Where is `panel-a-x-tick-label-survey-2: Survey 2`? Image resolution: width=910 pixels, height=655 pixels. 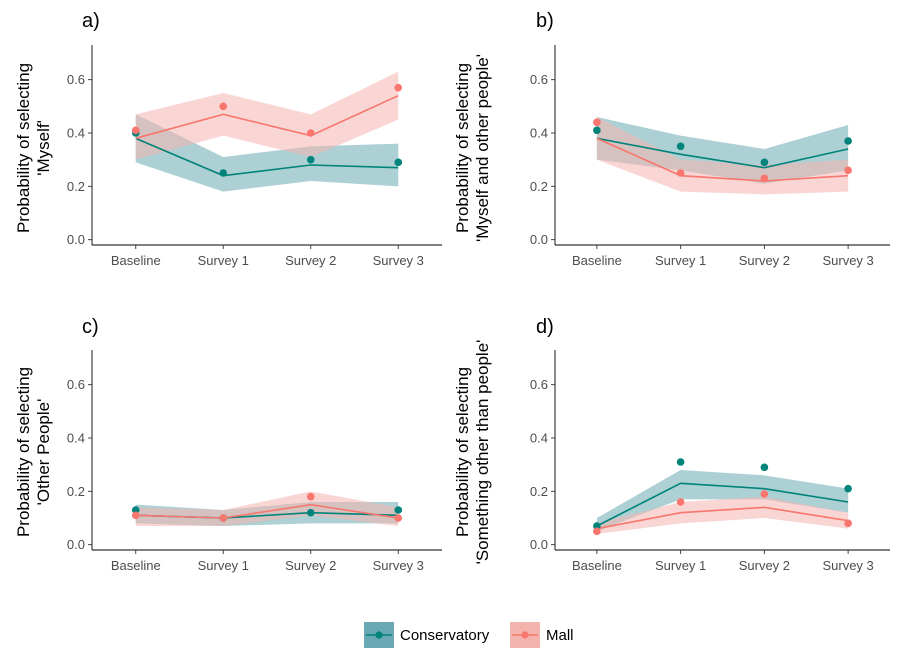
panel-a-x-tick-label-survey-2: Survey 2 is located at coordinates (310, 260).